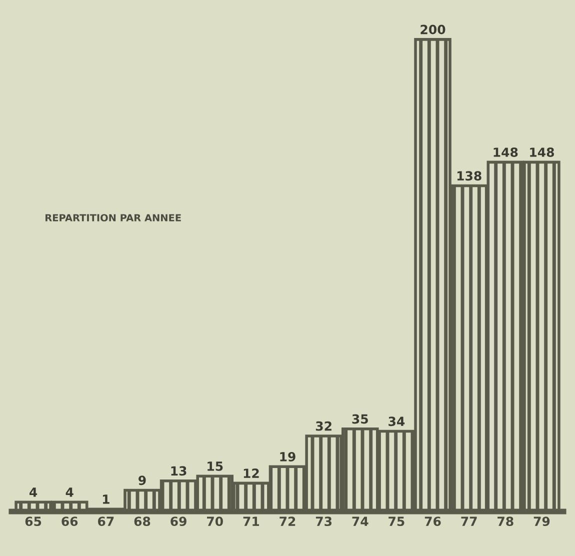 The height and width of the screenshot is (556, 575). I want to click on data-label: 32, so click(324, 426).